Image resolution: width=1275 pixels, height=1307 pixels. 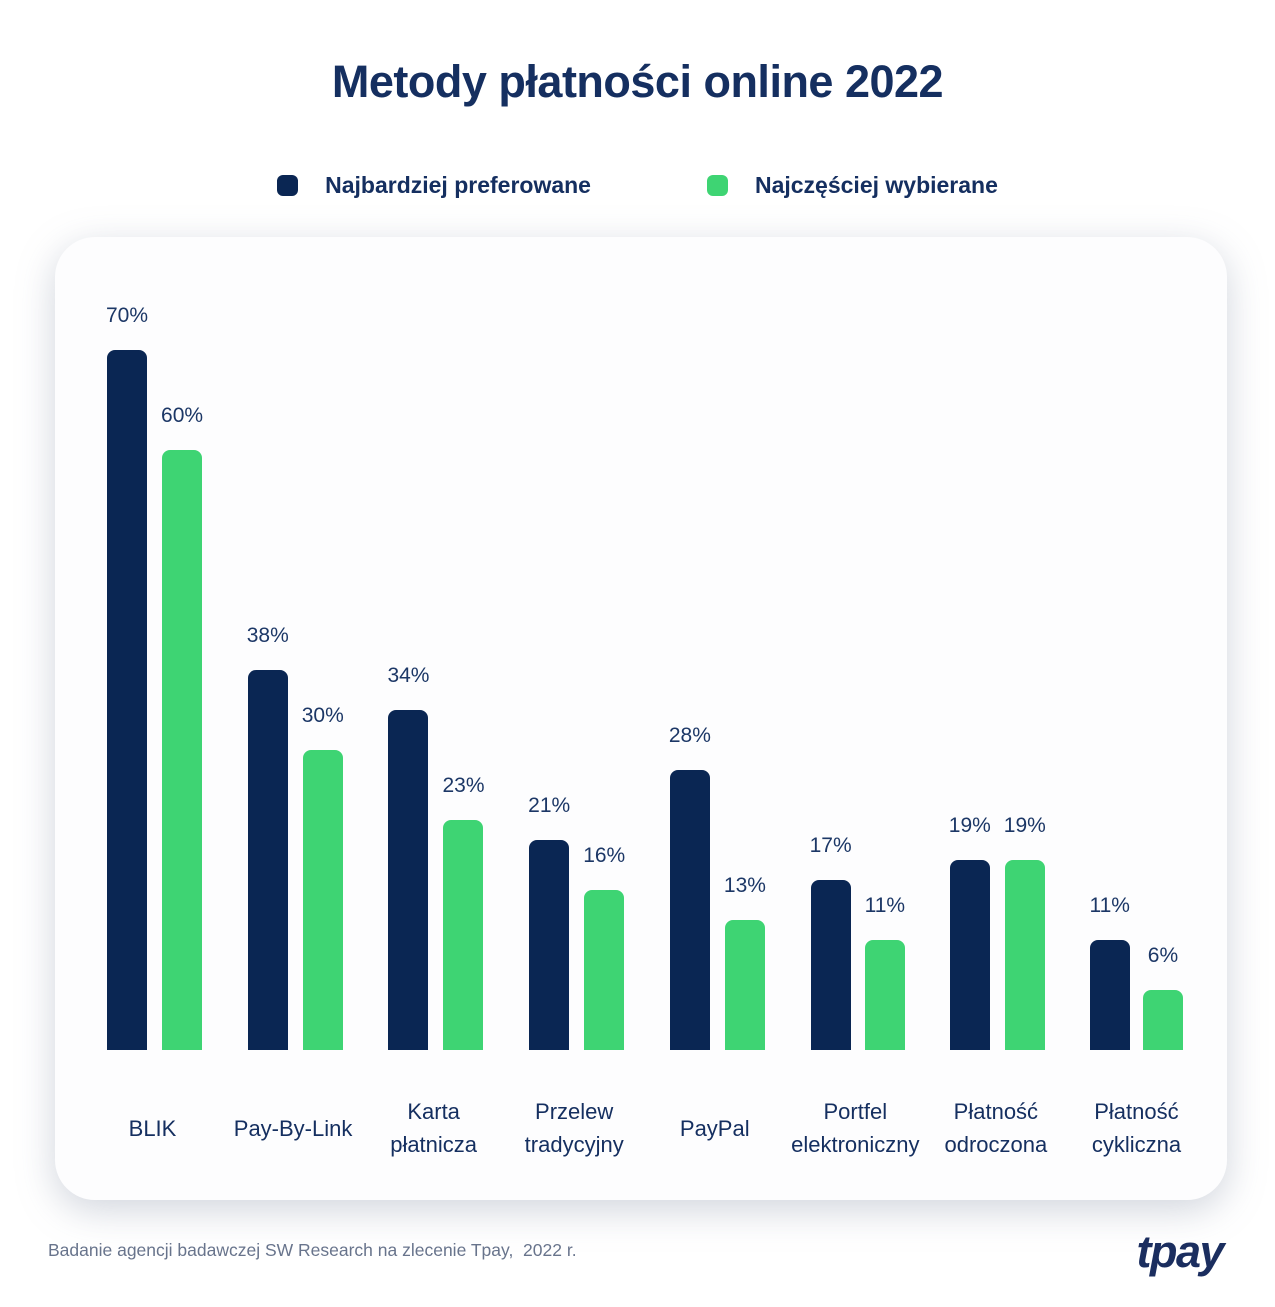 I want to click on bar-col: 60%, so click(x=182, y=727).